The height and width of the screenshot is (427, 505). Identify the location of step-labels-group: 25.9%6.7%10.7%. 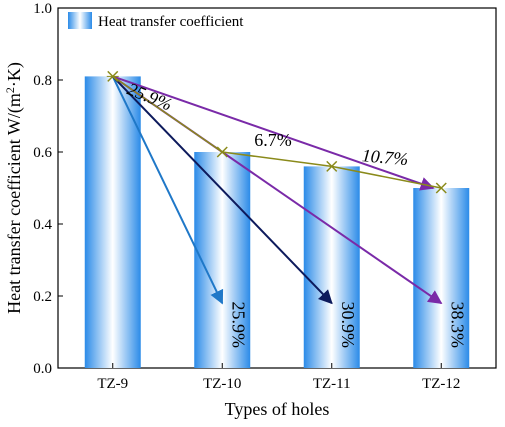
(266, 124).